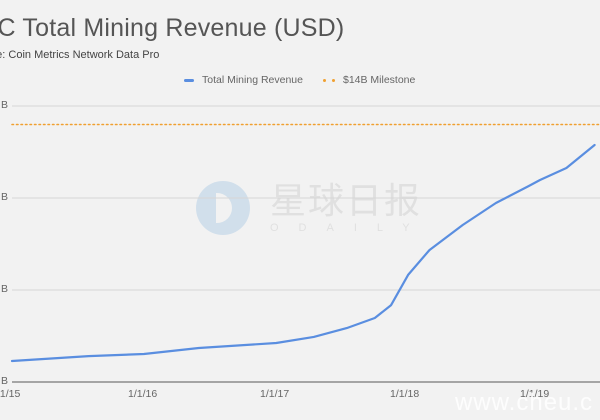 The image size is (600, 420). Describe the element at coordinates (10, 394) in the screenshot. I see `x-tick-label: /1/15` at that location.